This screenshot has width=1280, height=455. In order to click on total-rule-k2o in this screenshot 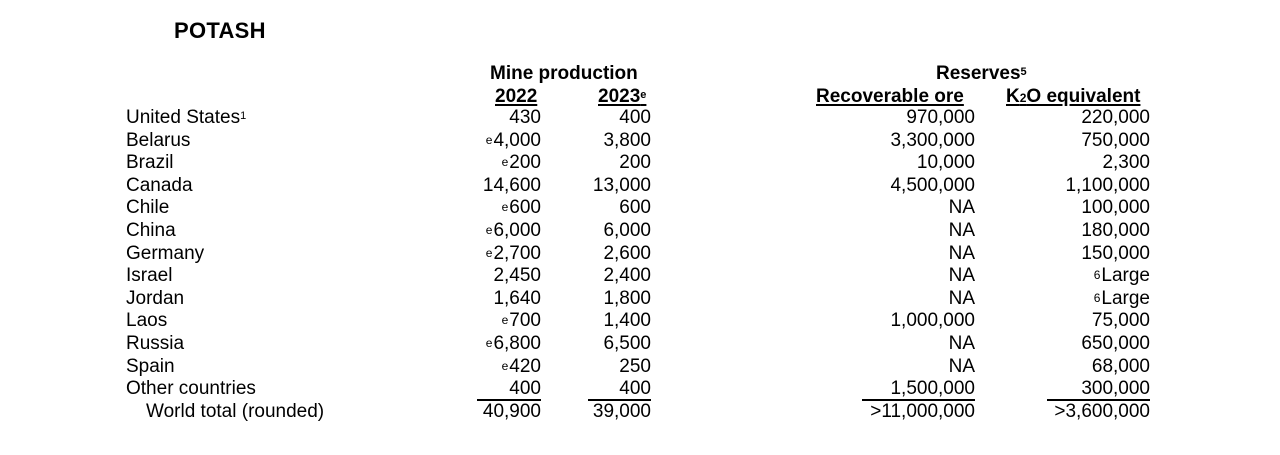, I will do `click(1098, 400)`.